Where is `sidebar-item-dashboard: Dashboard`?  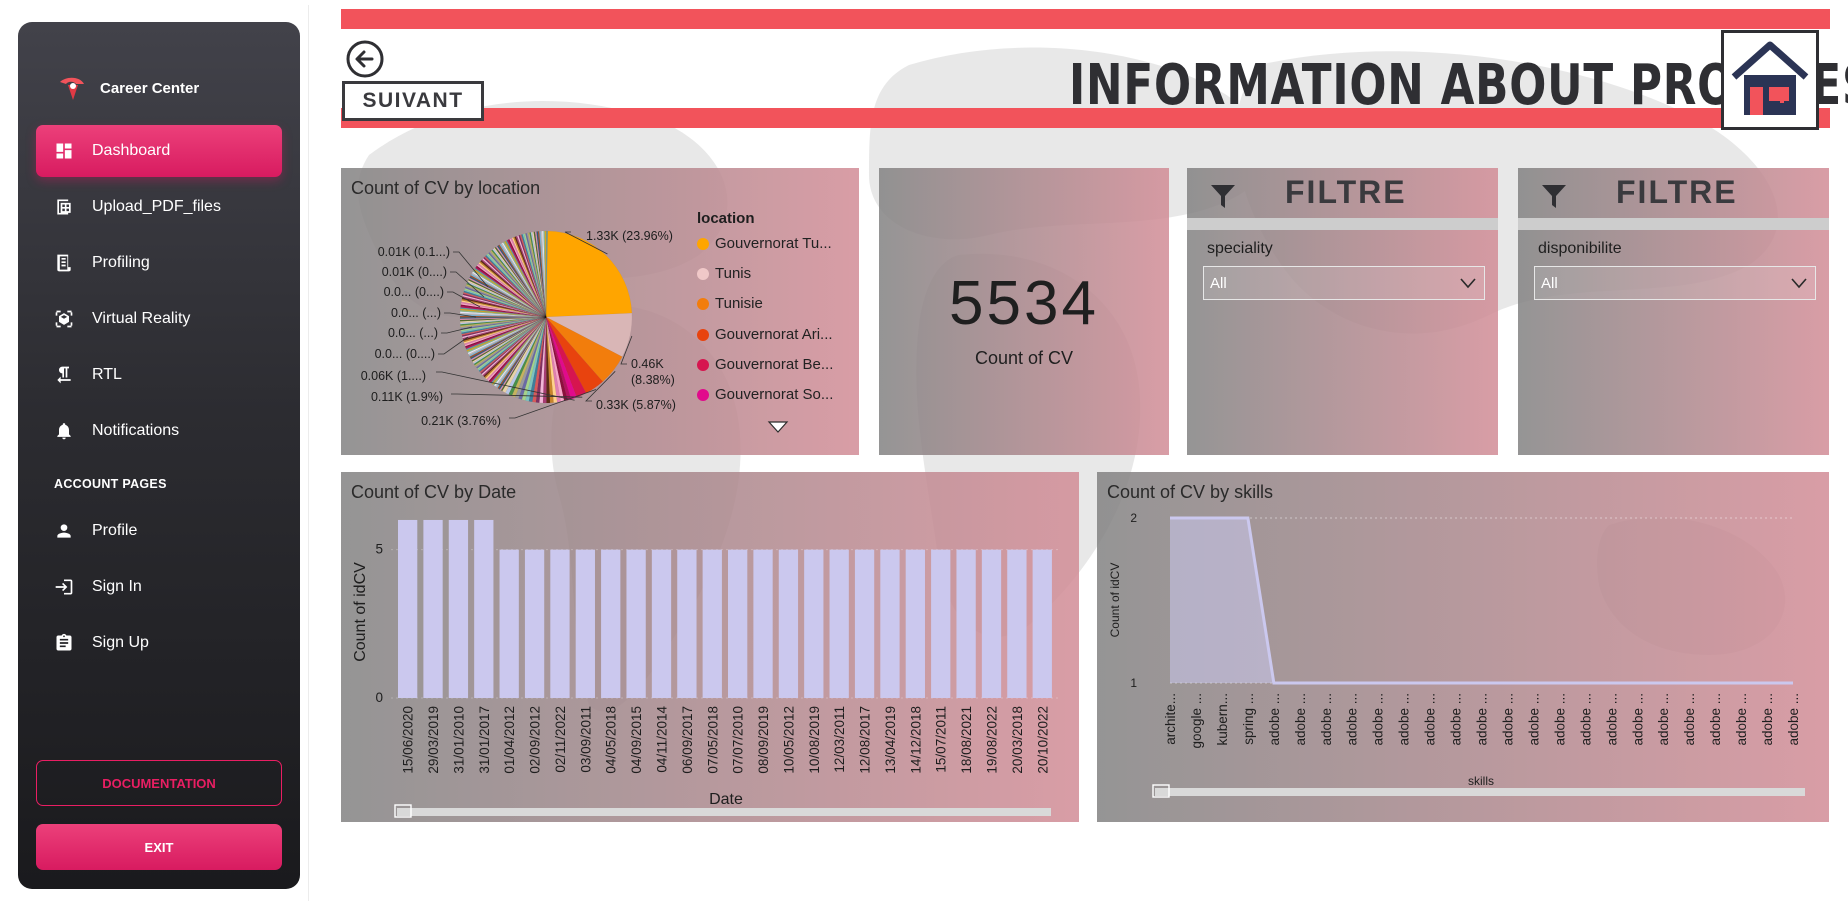
sidebar-item-dashboard: Dashboard is located at coordinates (159, 151).